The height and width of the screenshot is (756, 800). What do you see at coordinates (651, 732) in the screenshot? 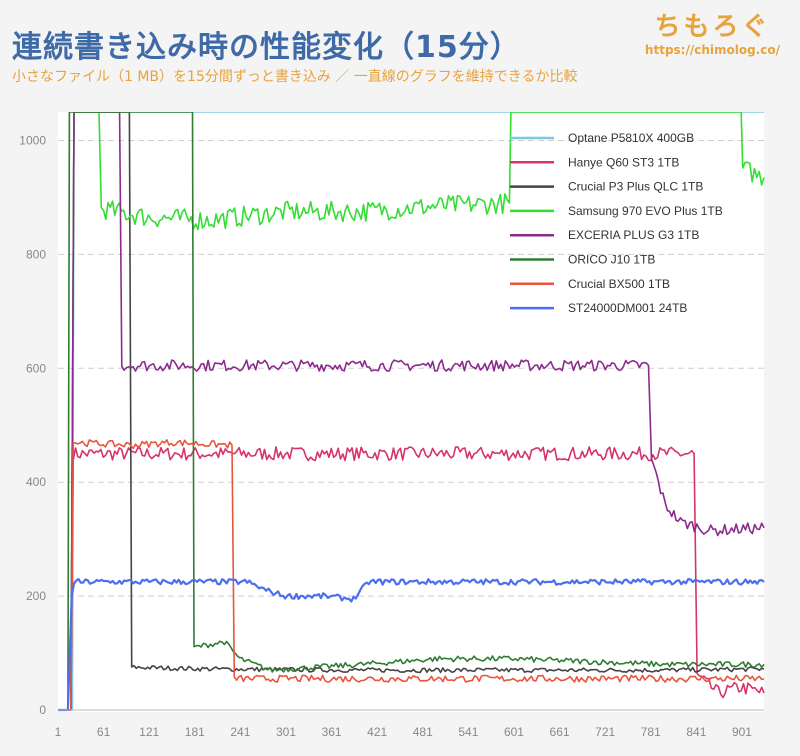
I see `x-tick-label: 781` at bounding box center [651, 732].